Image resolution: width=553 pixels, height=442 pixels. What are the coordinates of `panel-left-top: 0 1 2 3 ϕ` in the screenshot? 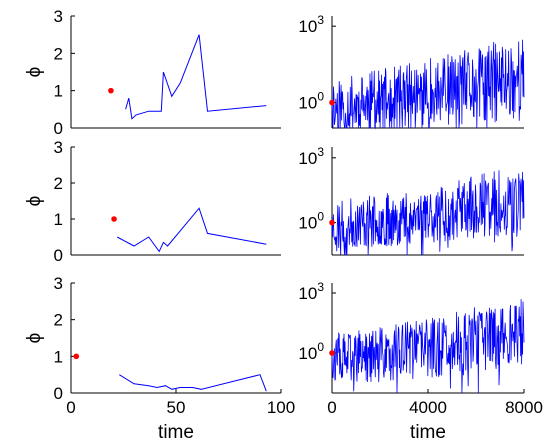 It's located at (152, 72).